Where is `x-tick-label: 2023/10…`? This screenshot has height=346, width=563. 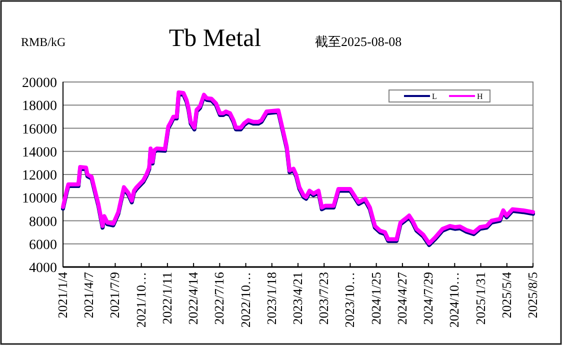 x-tick-label: 2023/10… is located at coordinates (350, 300).